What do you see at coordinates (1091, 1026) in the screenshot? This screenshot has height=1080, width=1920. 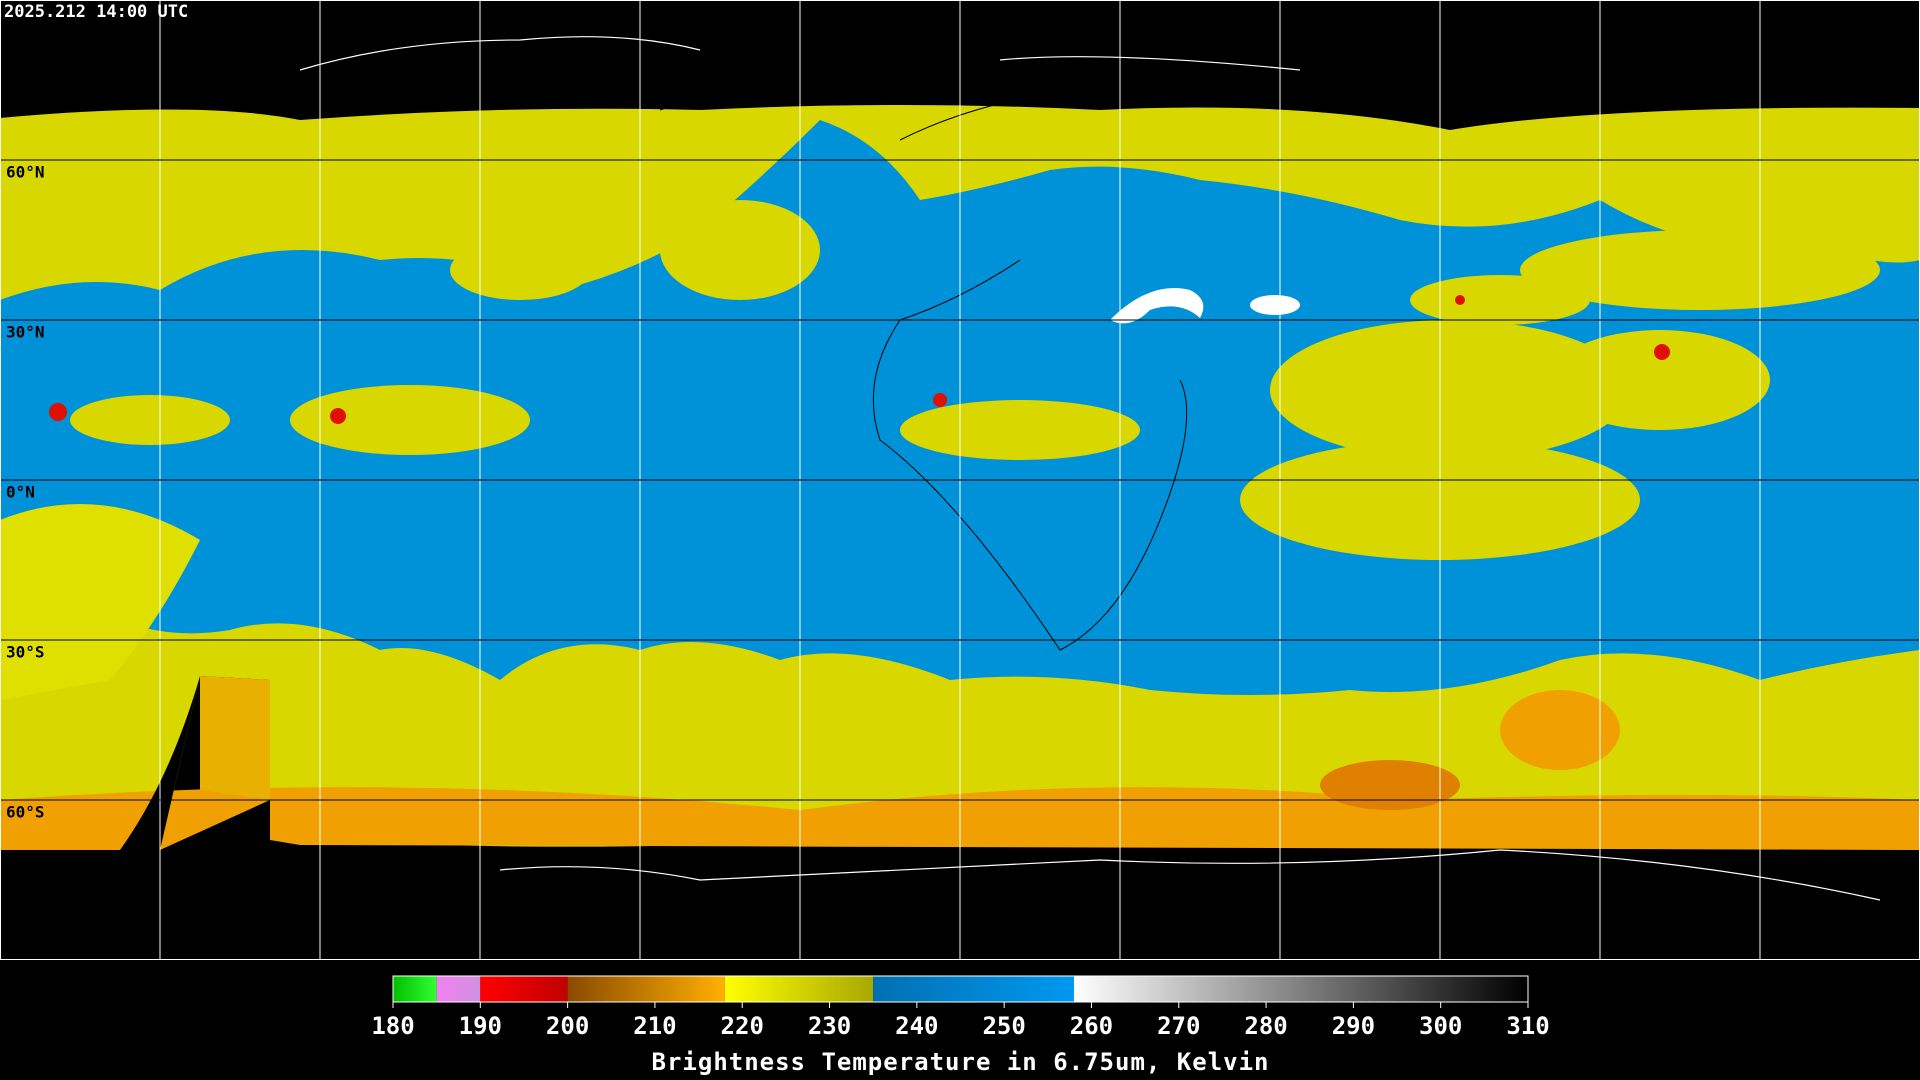 I see `colorbar-tick-label: 260` at bounding box center [1091, 1026].